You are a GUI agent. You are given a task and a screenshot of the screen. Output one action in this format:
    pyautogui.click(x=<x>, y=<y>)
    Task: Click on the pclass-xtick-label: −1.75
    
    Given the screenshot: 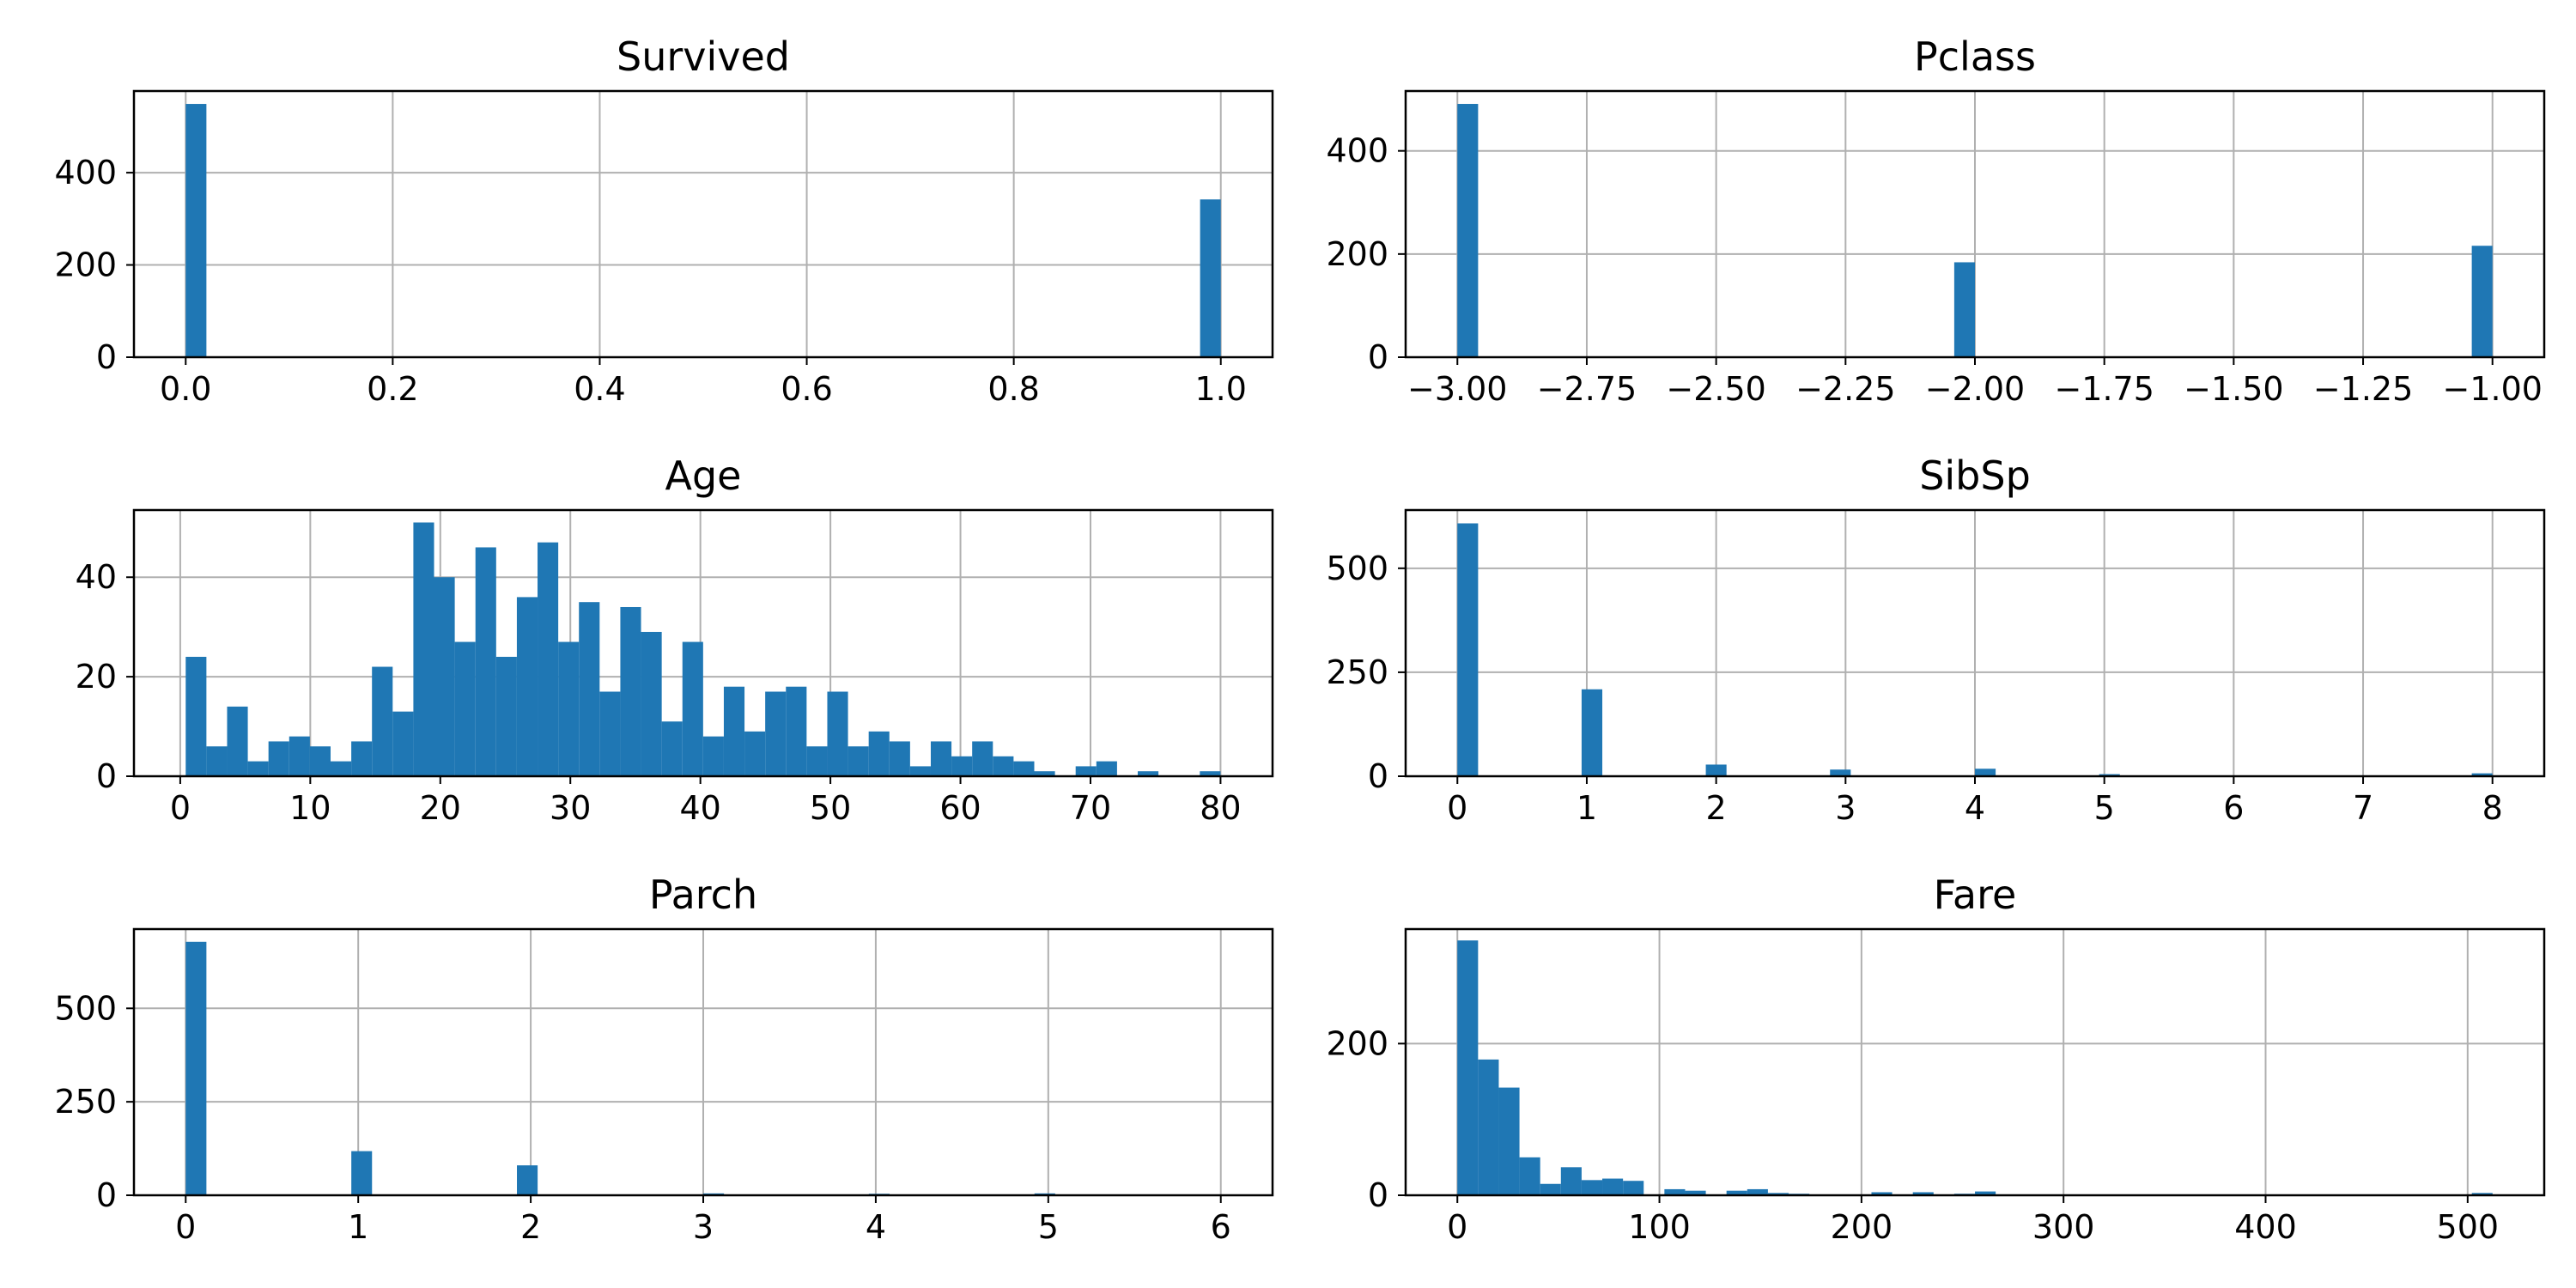 What is the action you would take?
    pyautogui.click(x=2104, y=389)
    